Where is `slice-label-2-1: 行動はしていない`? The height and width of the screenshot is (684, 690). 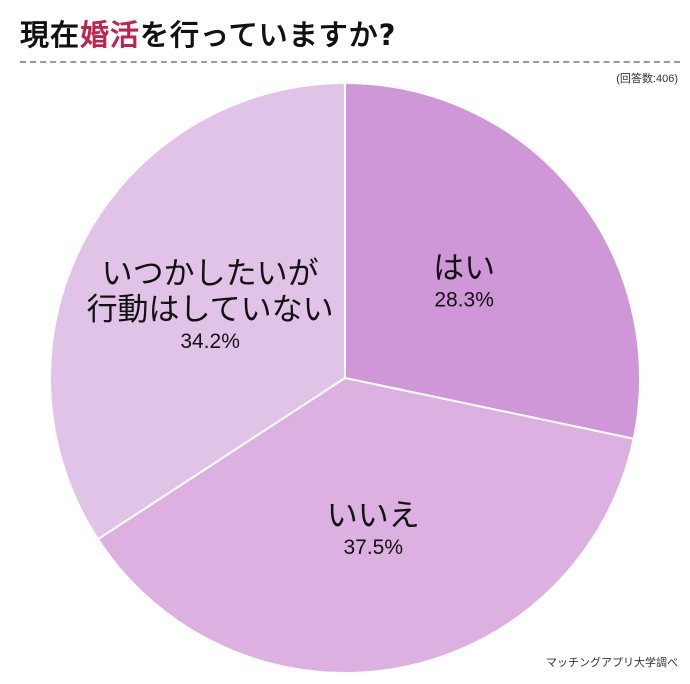
slice-label-2-1: 行動はしていない is located at coordinates (210, 310).